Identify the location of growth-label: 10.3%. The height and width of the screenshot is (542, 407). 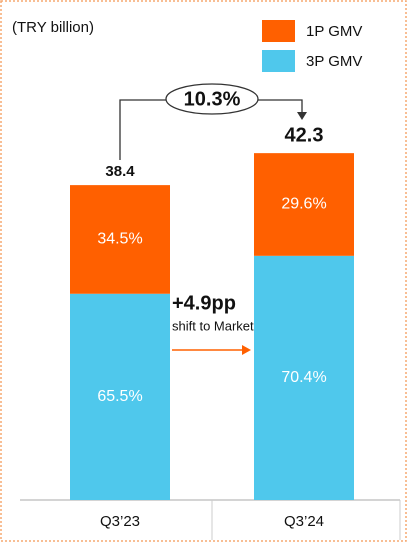
(212, 99).